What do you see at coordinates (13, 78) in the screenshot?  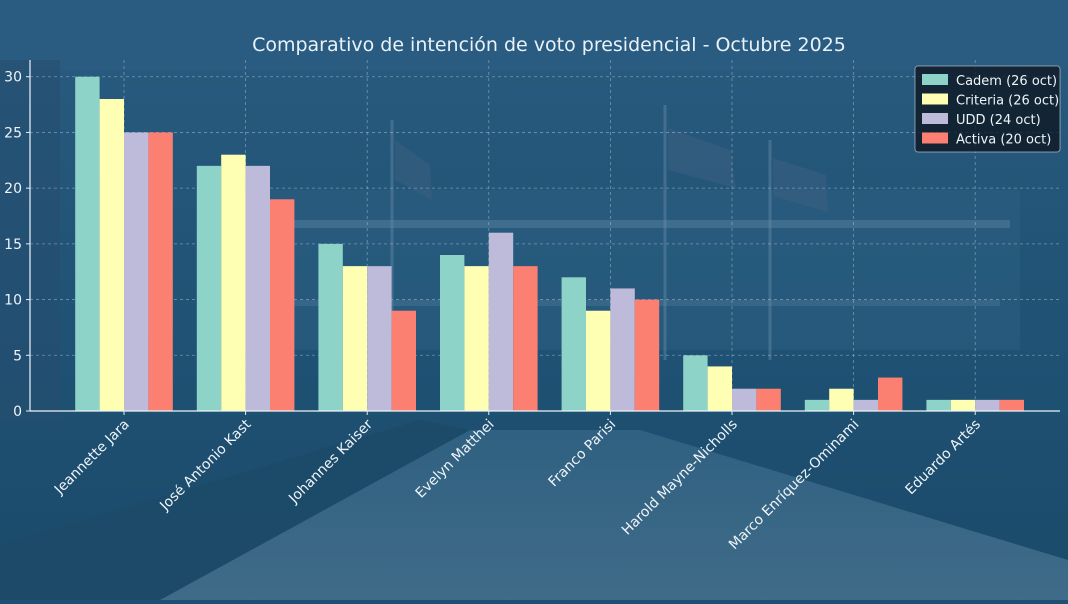 I see `y-tick-label: 30` at bounding box center [13, 78].